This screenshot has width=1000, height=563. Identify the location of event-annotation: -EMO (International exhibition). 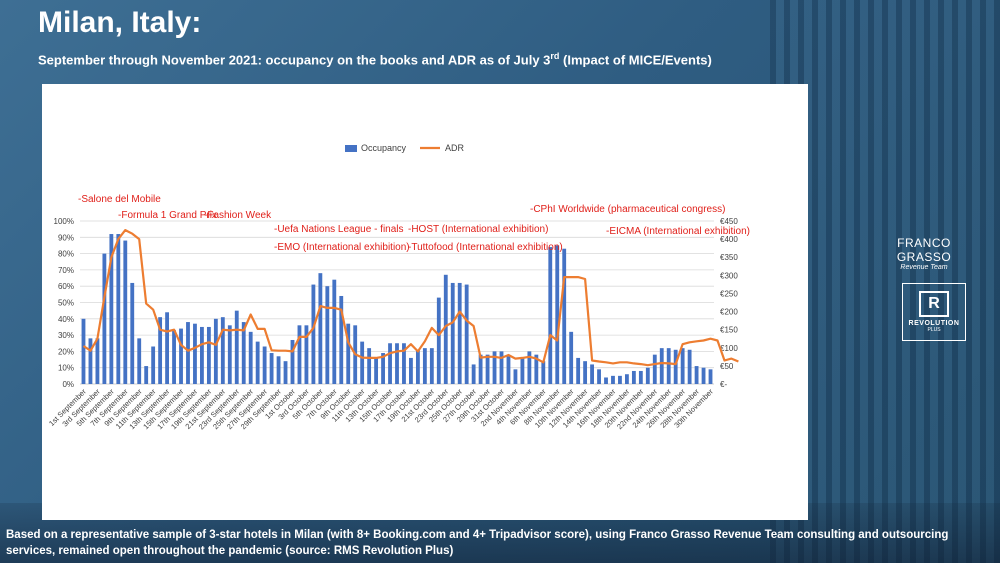
(342, 247).